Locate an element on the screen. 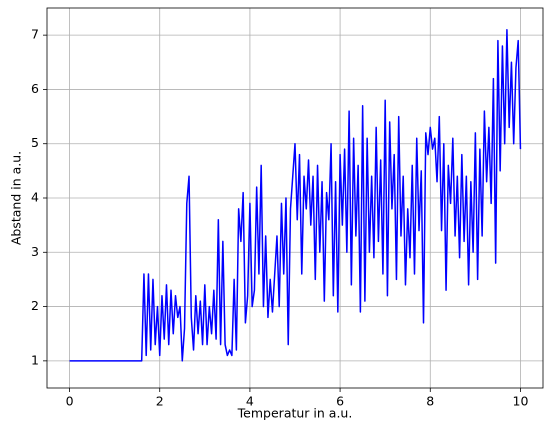 The height and width of the screenshot is (432, 554). x-tick-label: 2 is located at coordinates (160, 401).